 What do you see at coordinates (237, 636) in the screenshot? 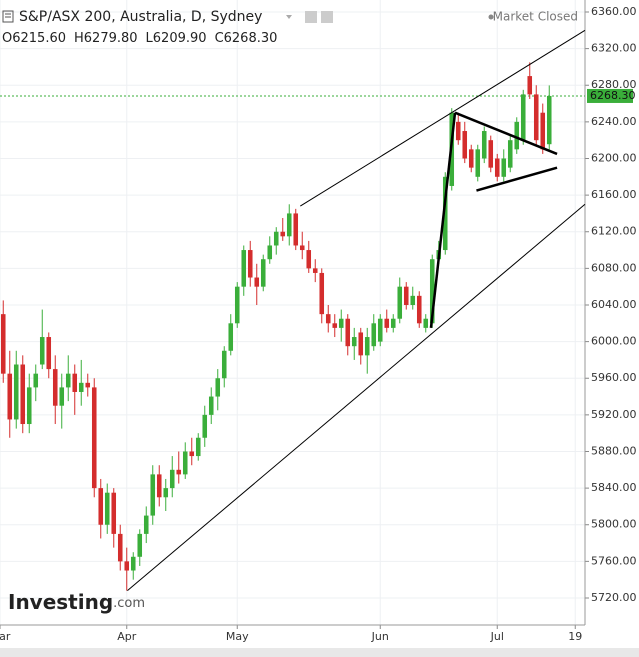
I see `x-tick-label: May` at bounding box center [237, 636].